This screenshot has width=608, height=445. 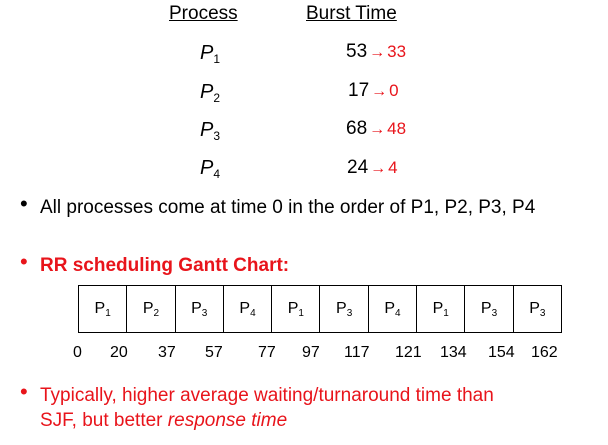 What do you see at coordinates (210, 169) in the screenshot?
I see `process-name-p4: P4` at bounding box center [210, 169].